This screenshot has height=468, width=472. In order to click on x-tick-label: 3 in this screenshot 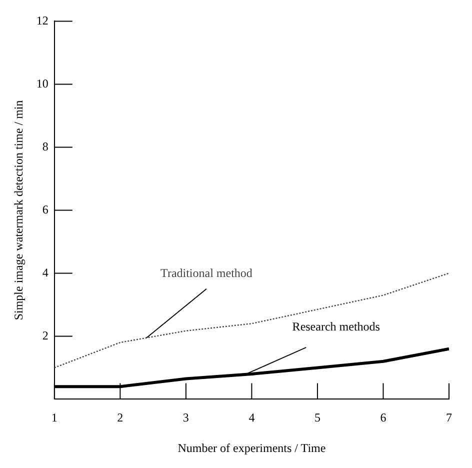, I will do `click(185, 417)`.